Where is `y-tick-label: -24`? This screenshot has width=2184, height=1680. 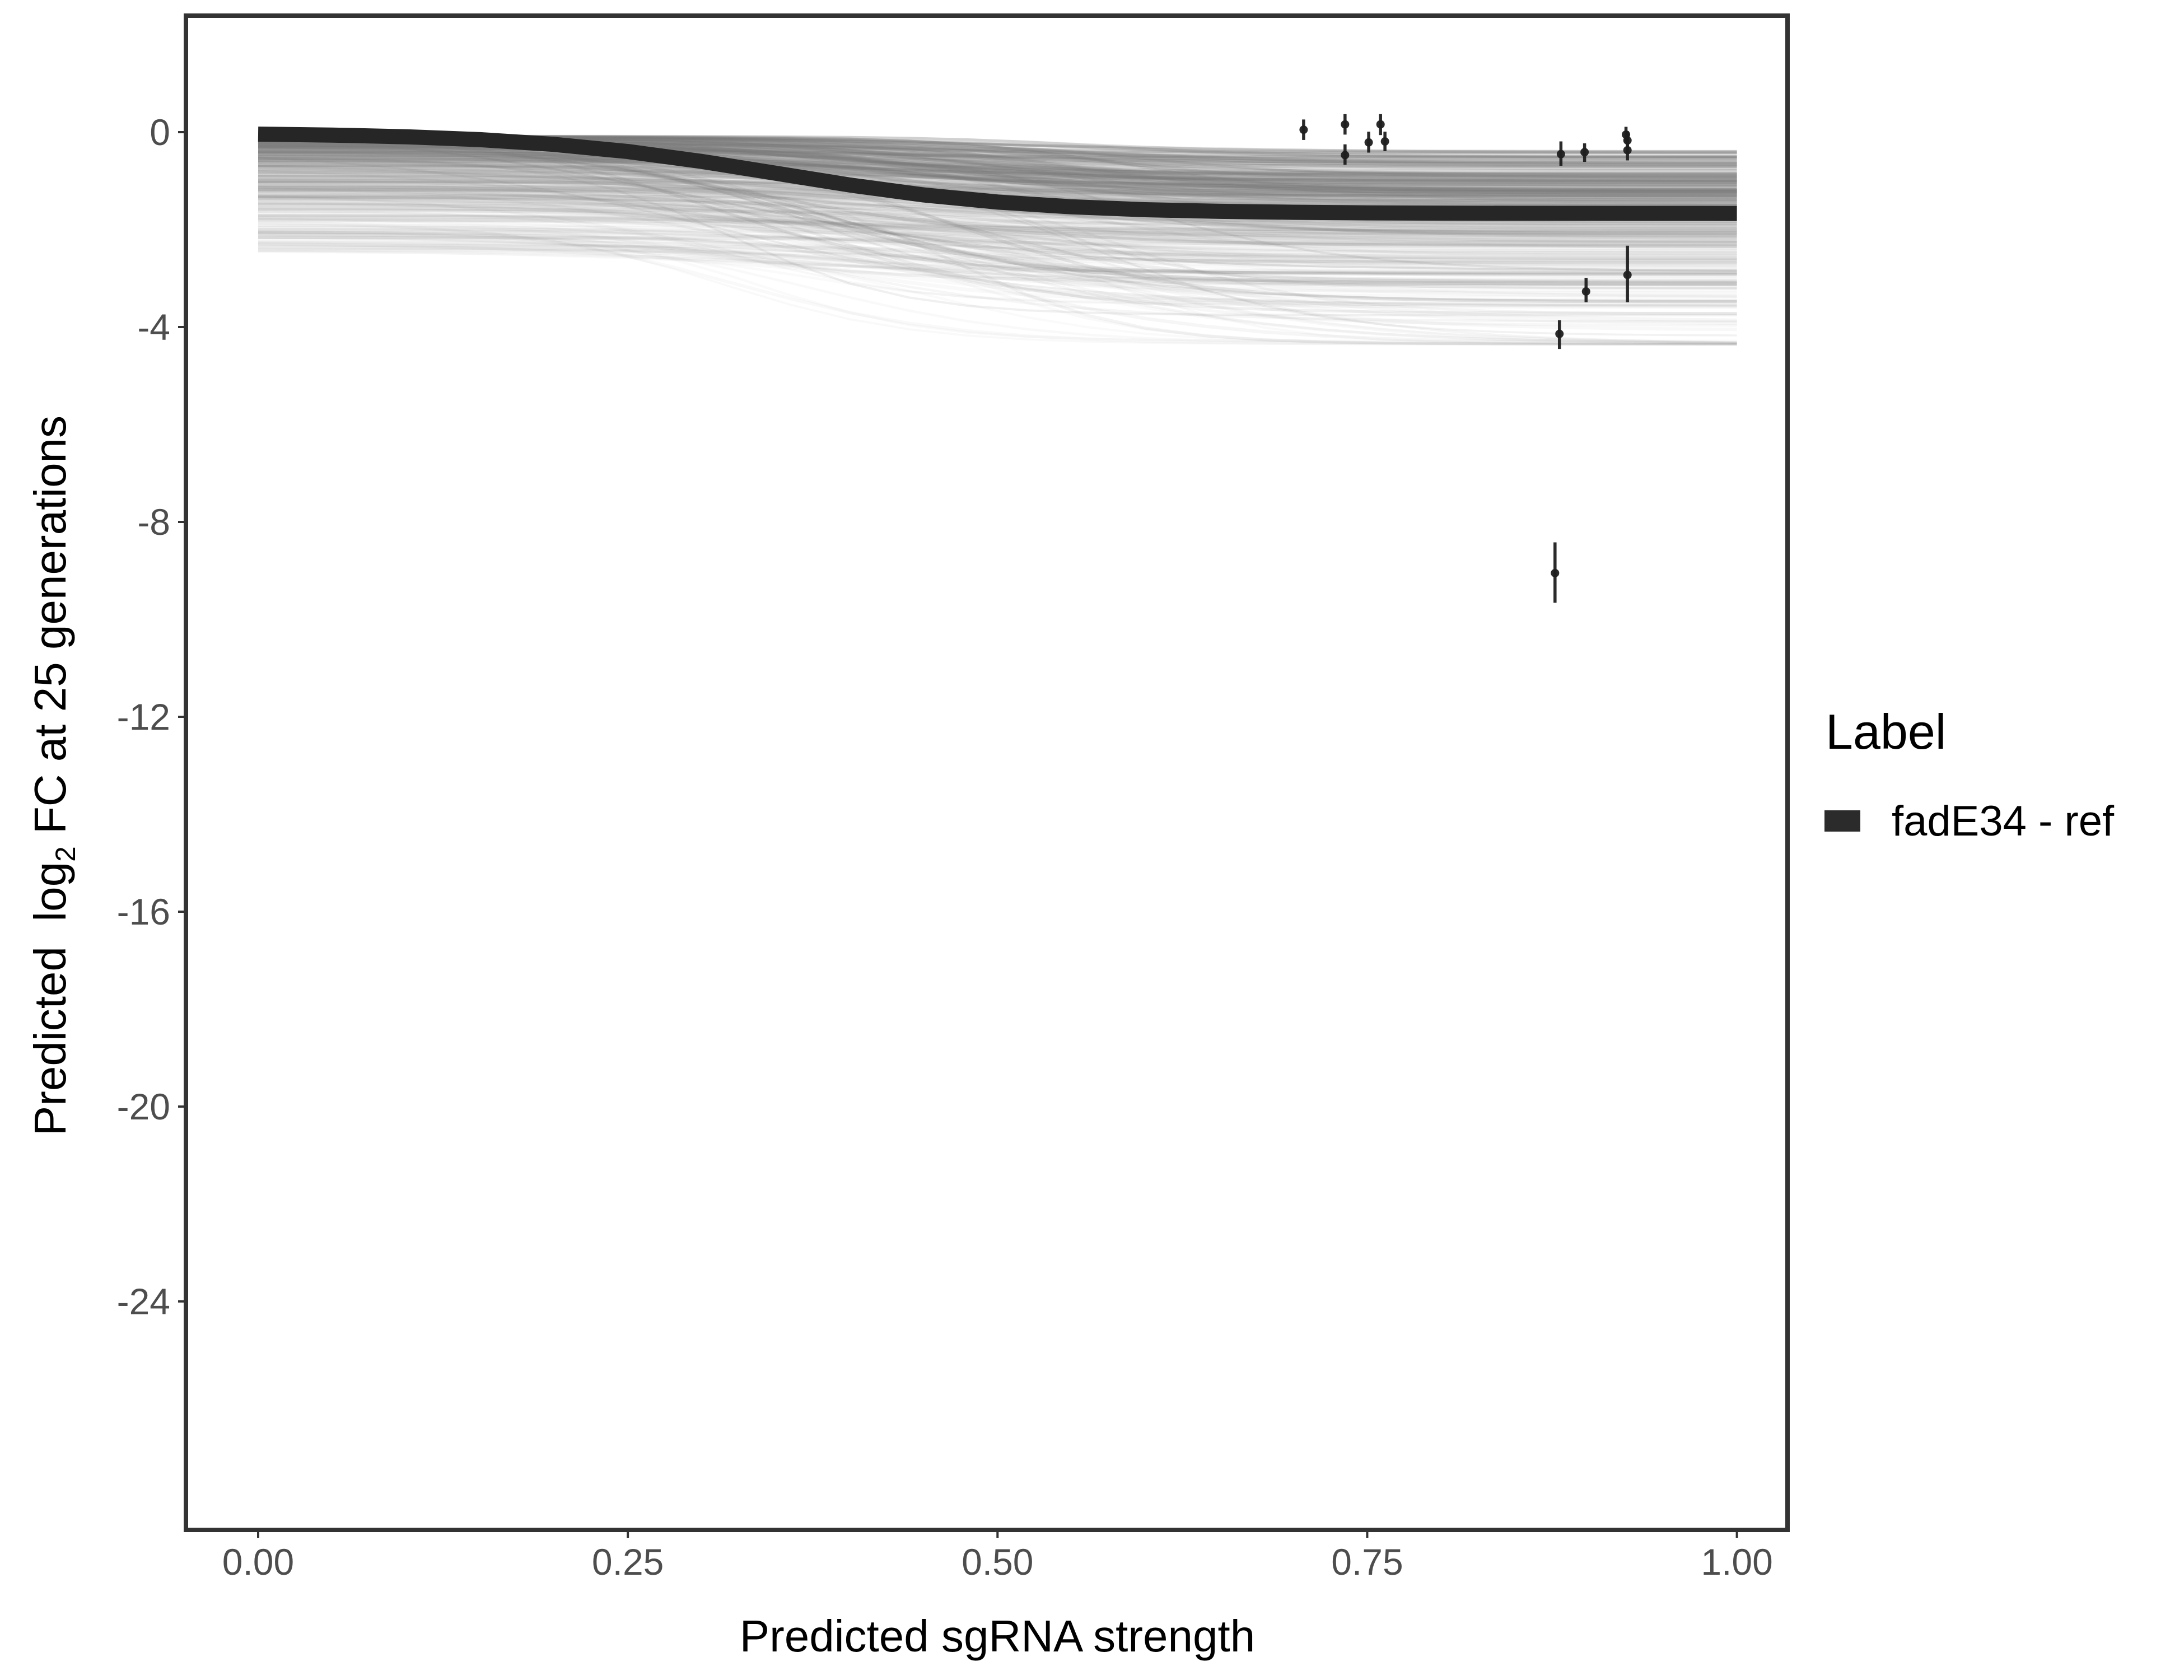
y-tick-label: -24 is located at coordinates (143, 1302).